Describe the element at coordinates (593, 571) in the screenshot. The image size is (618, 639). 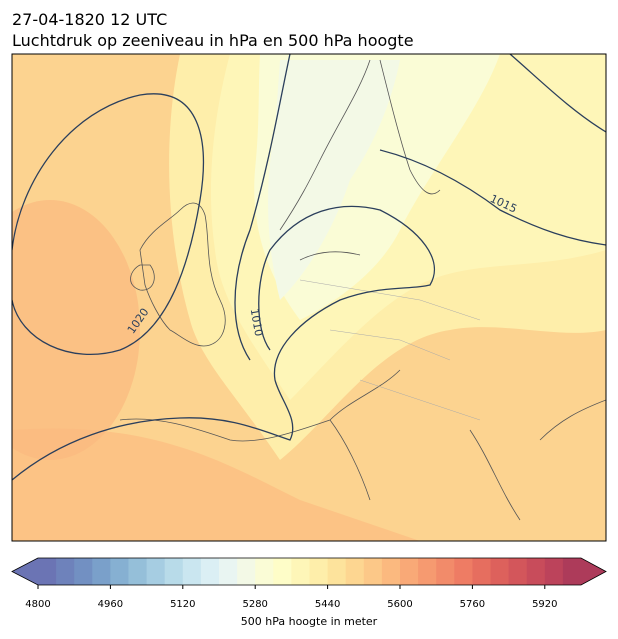
I see `colorbar-extend-high` at that location.